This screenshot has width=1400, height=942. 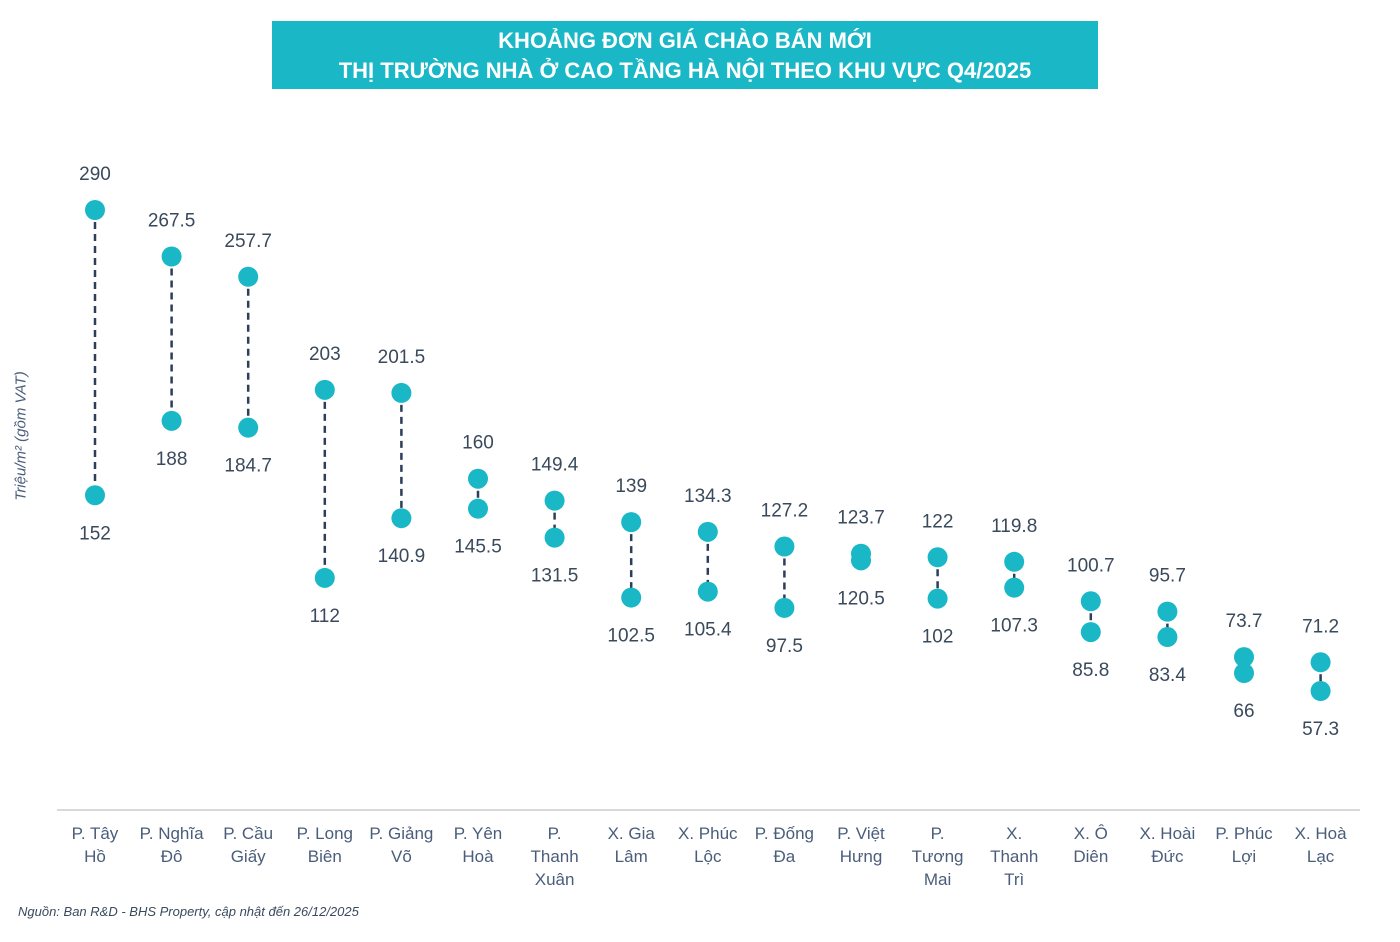 I want to click on min-value-label: 83.4, so click(x=1167, y=675).